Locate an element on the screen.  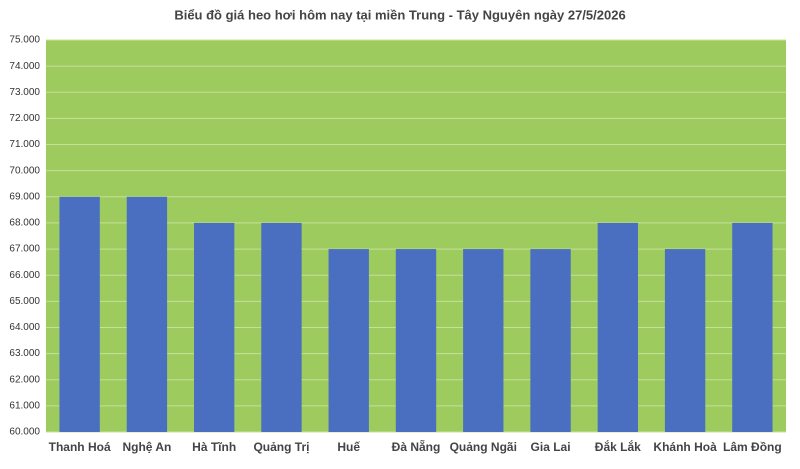
x-tick-label: Hà Tĩnh is located at coordinates (214, 447).